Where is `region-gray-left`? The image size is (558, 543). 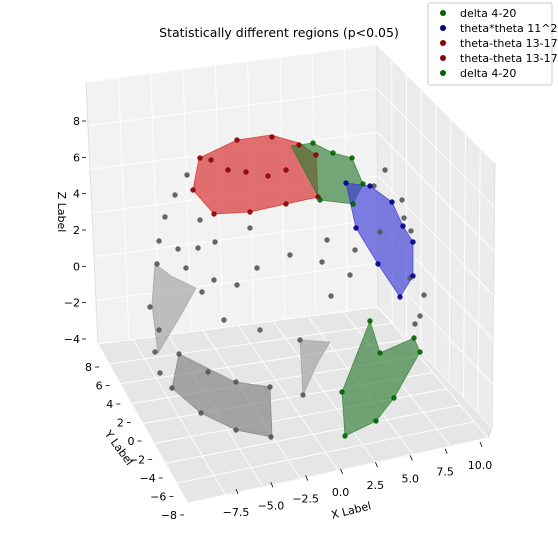 region-gray-left is located at coordinates (174, 309).